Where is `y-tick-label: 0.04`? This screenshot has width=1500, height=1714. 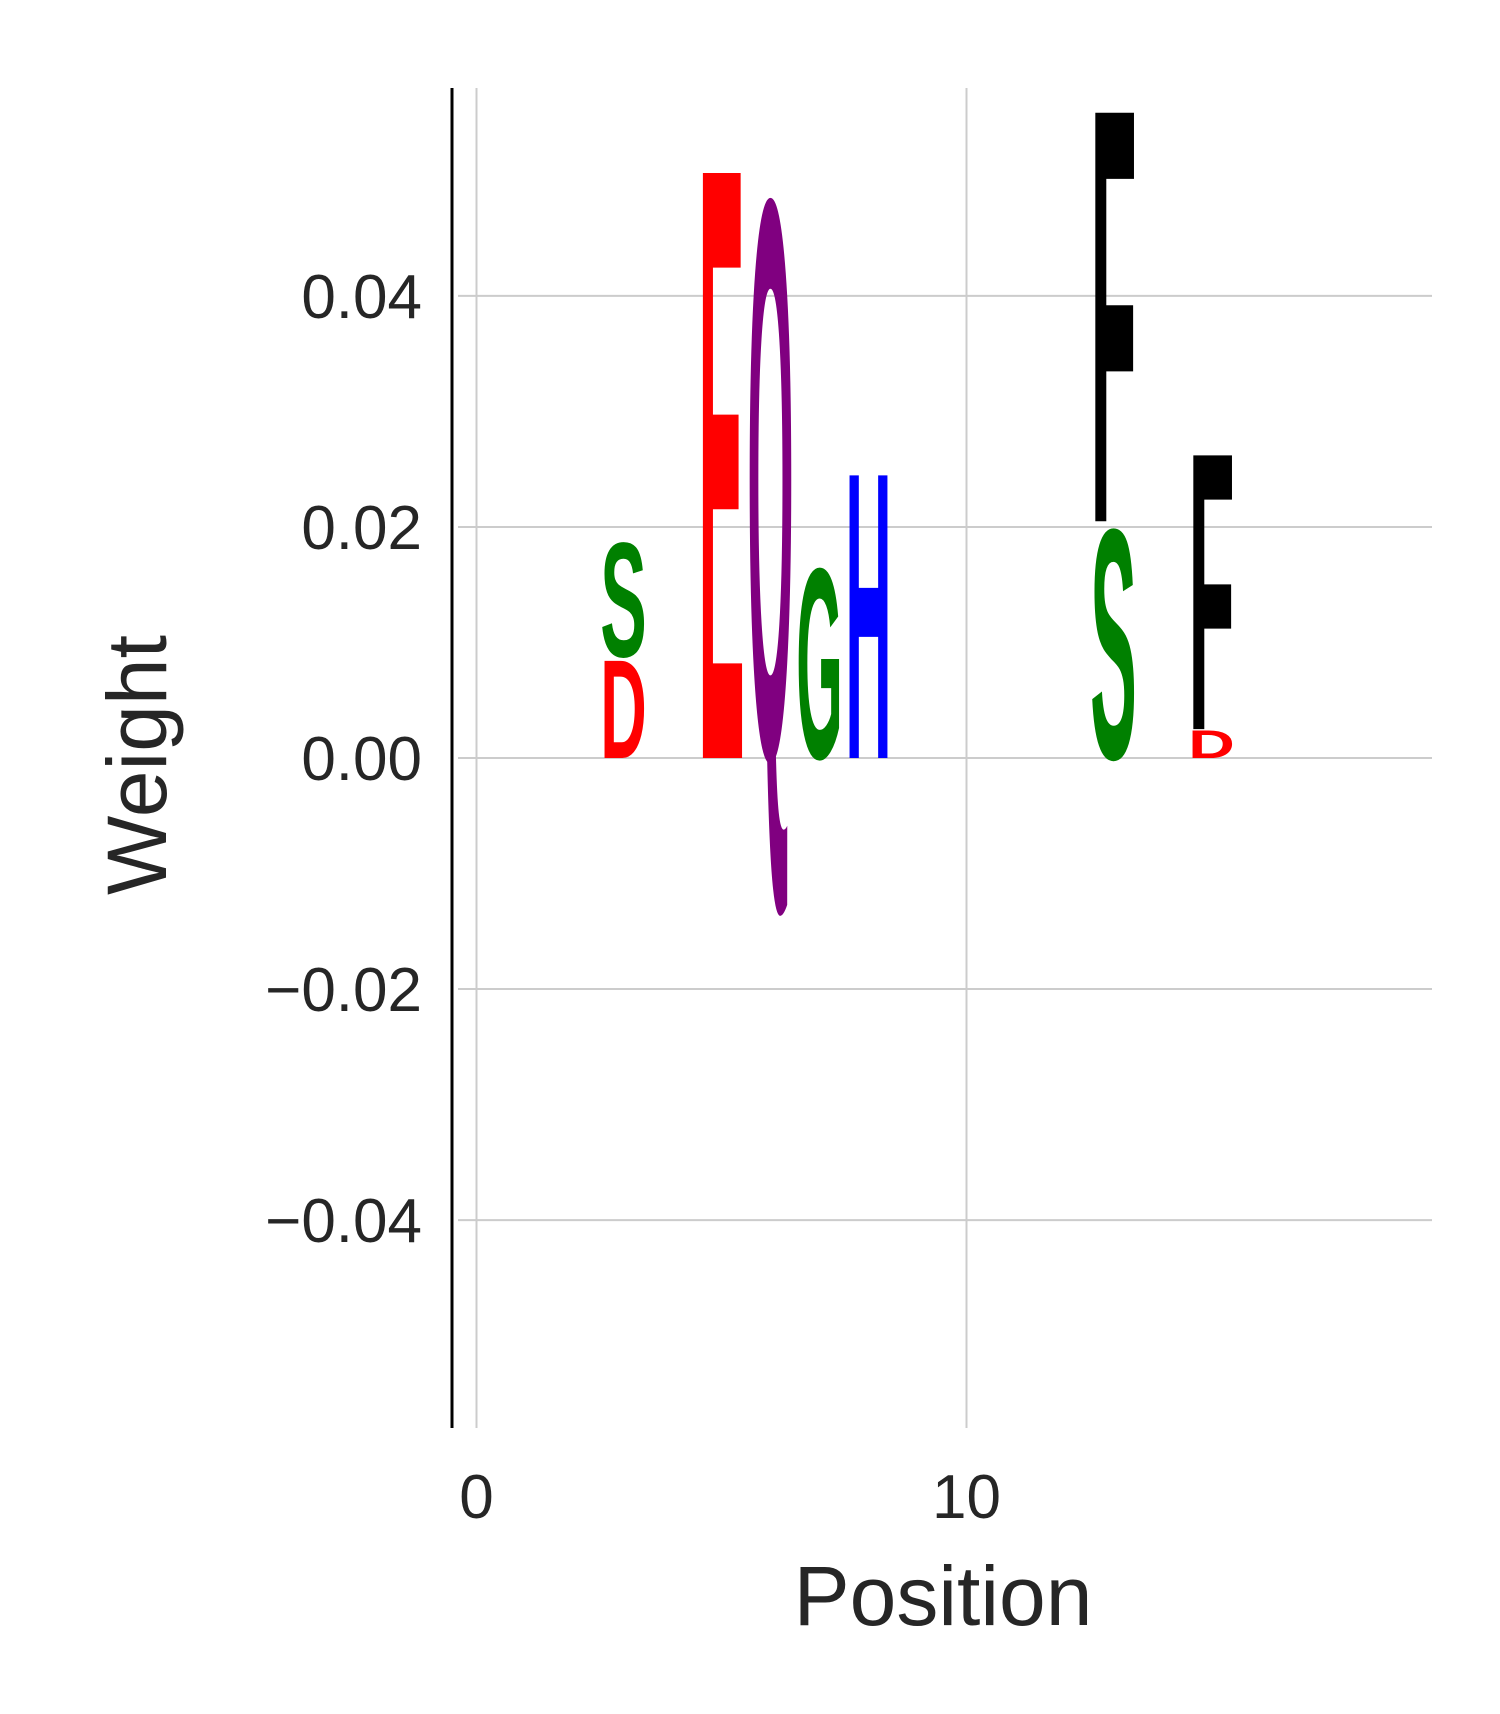
y-tick-label: 0.04 is located at coordinates (361, 297).